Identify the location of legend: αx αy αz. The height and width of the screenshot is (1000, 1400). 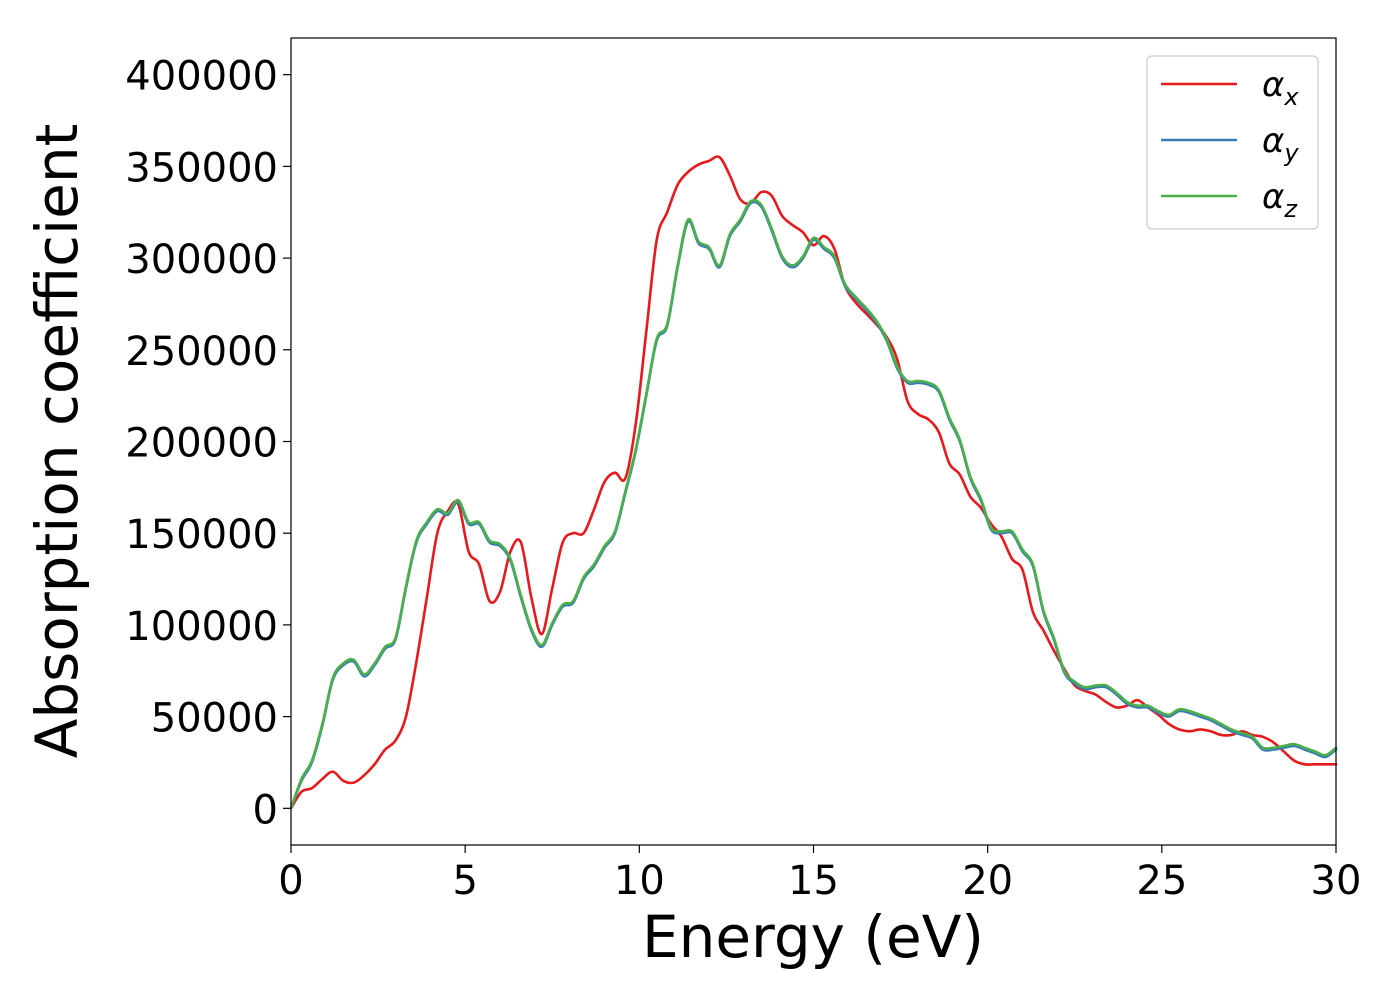
(1232, 142).